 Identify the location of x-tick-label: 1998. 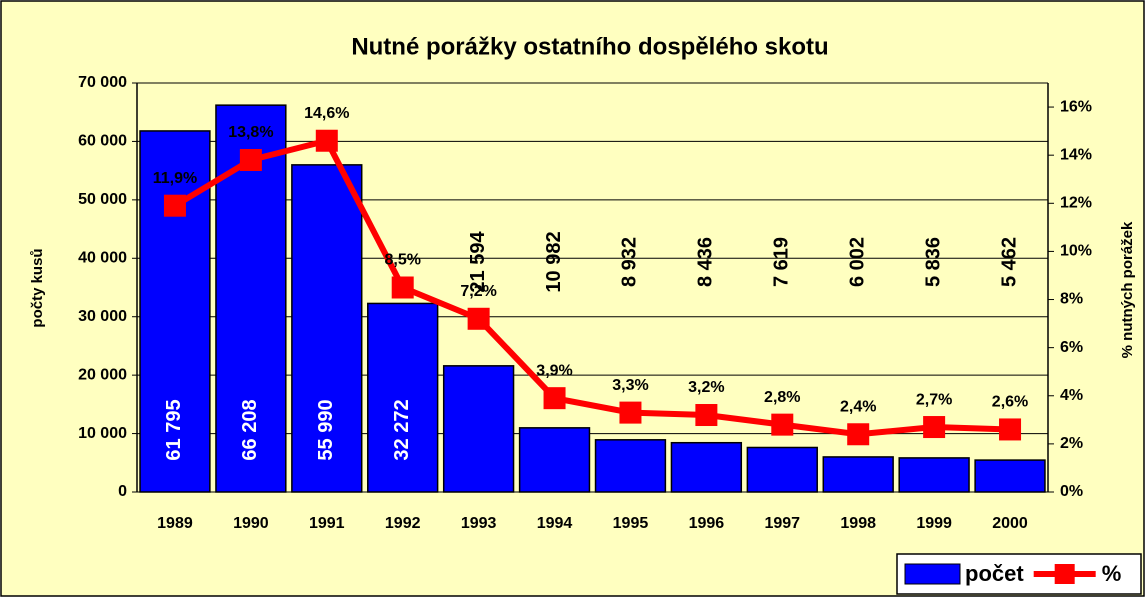
(858, 523).